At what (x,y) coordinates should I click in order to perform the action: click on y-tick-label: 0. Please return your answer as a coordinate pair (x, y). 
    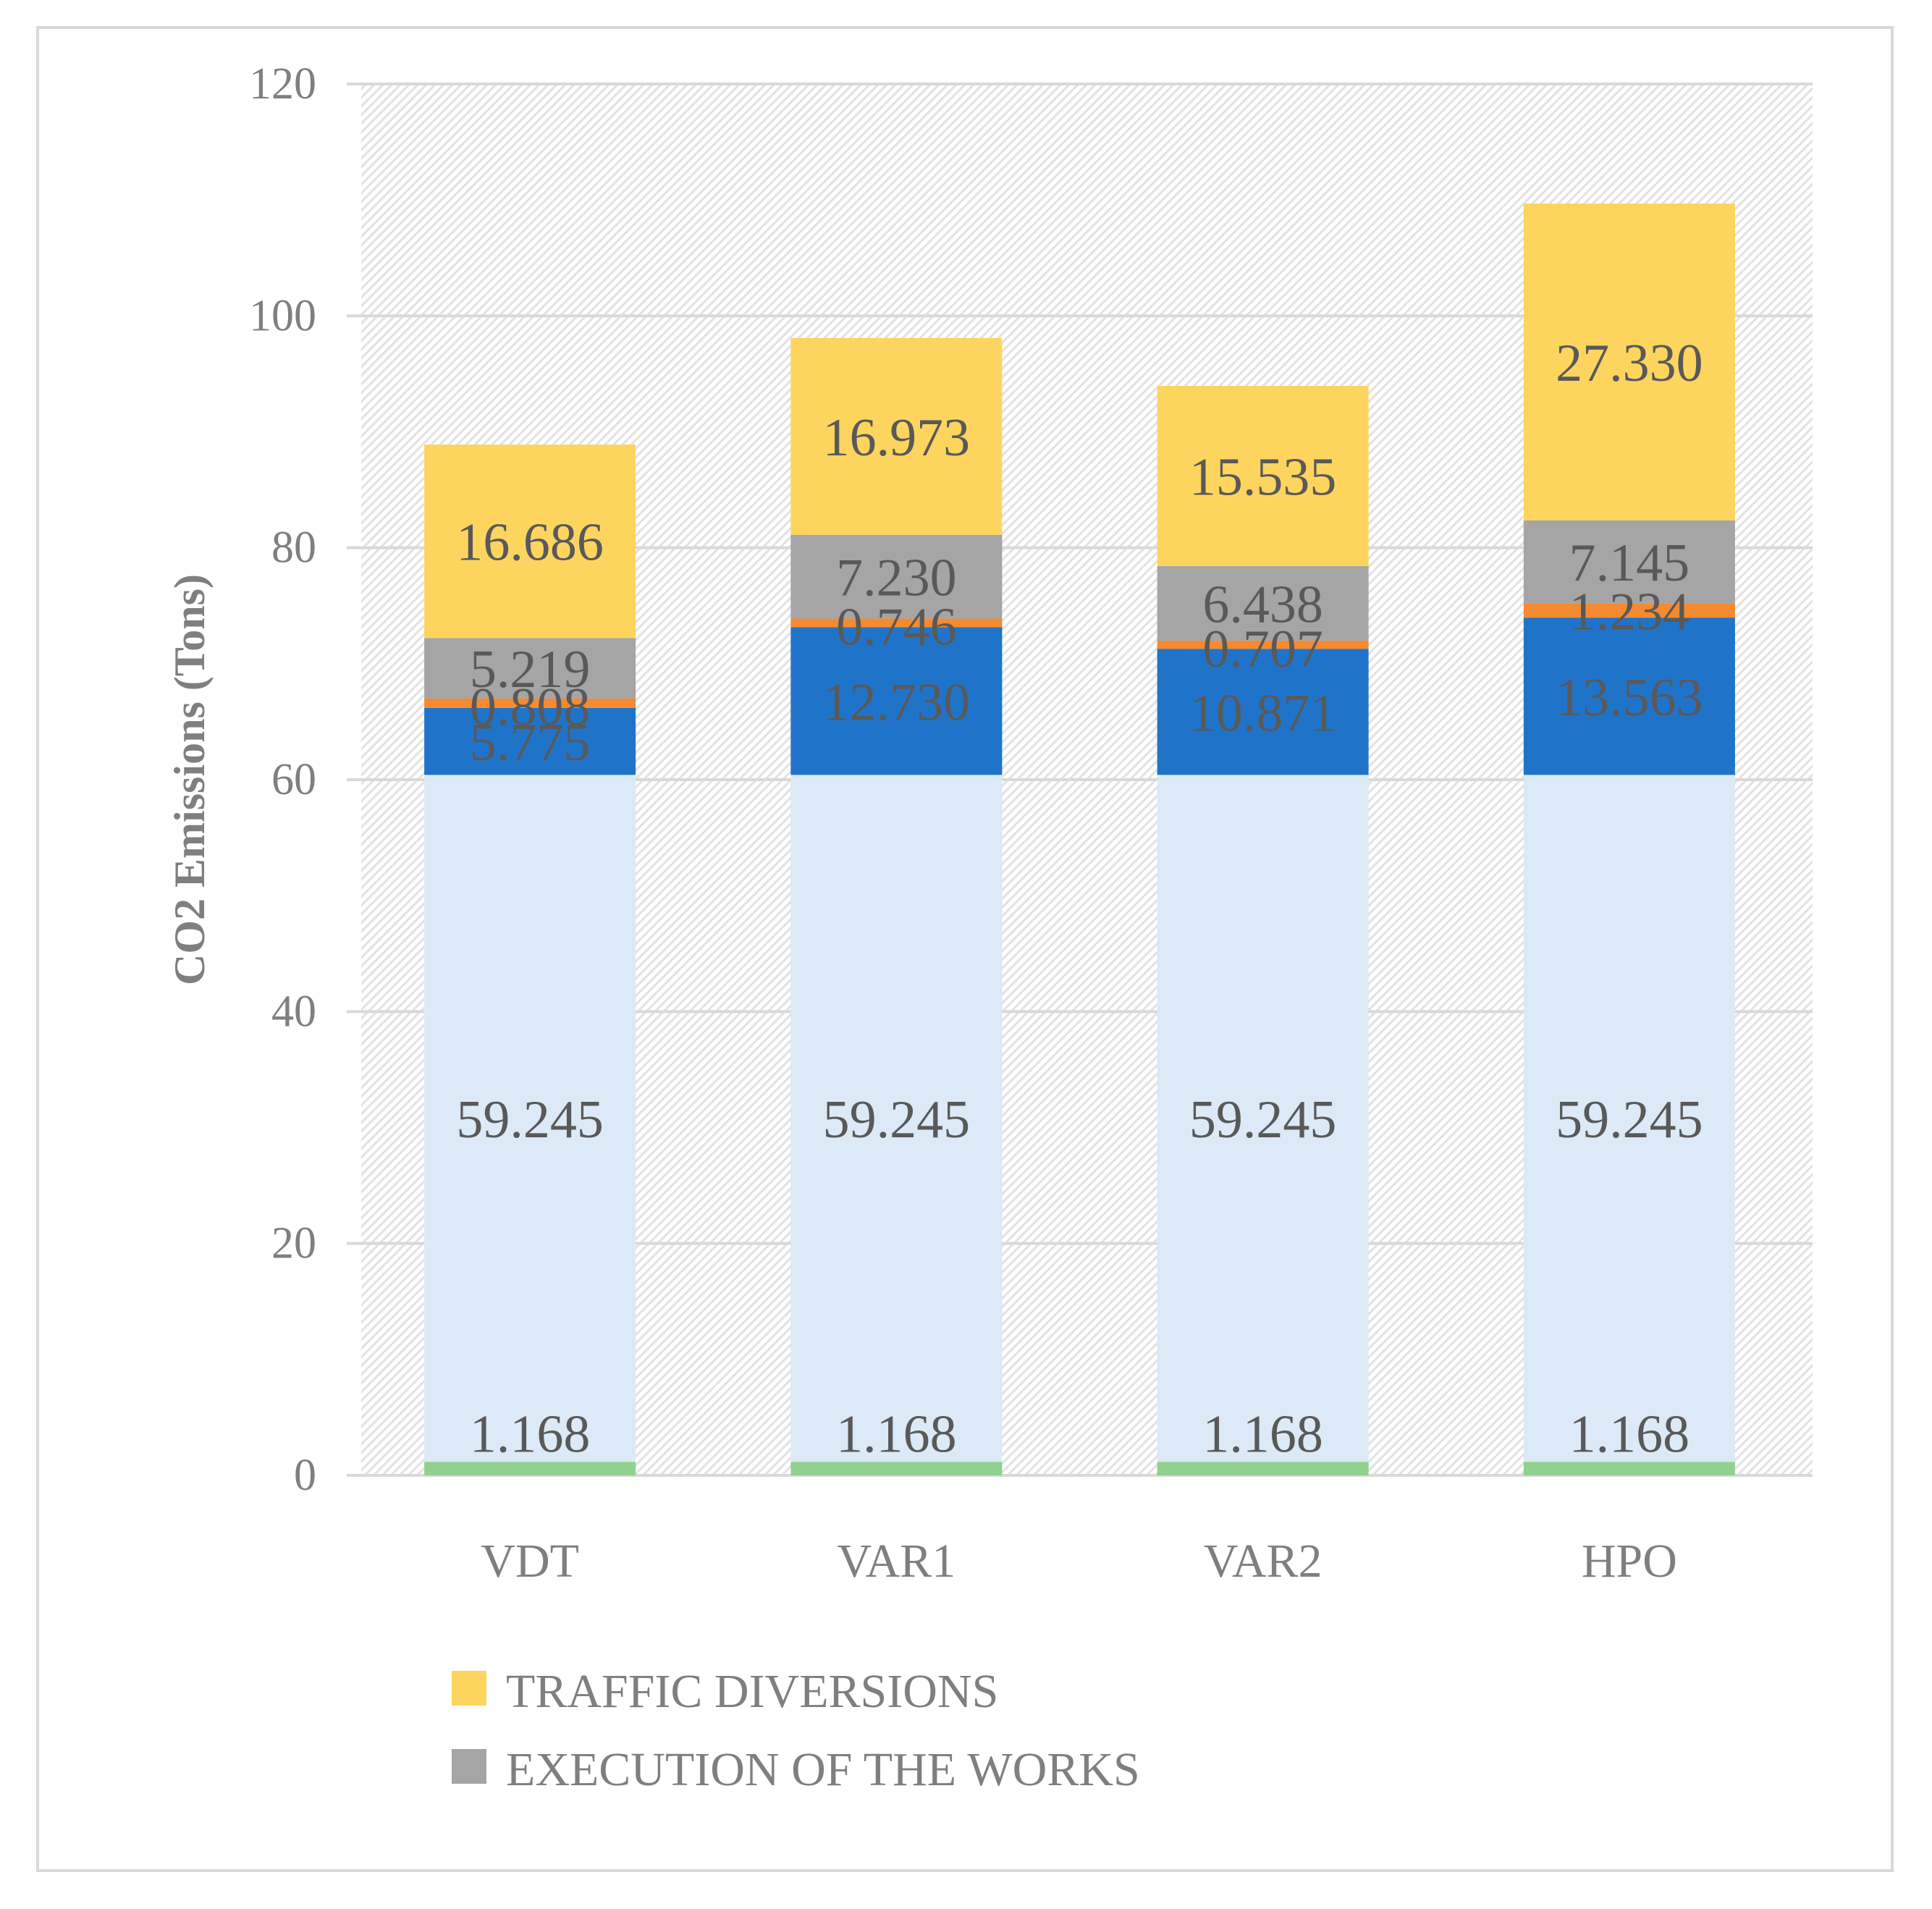
    Looking at the image, I should click on (305, 1475).